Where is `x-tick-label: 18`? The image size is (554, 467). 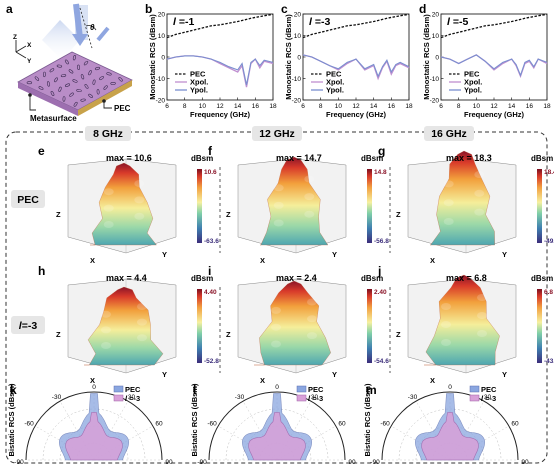 x-tick-label: 18 is located at coordinates (547, 106).